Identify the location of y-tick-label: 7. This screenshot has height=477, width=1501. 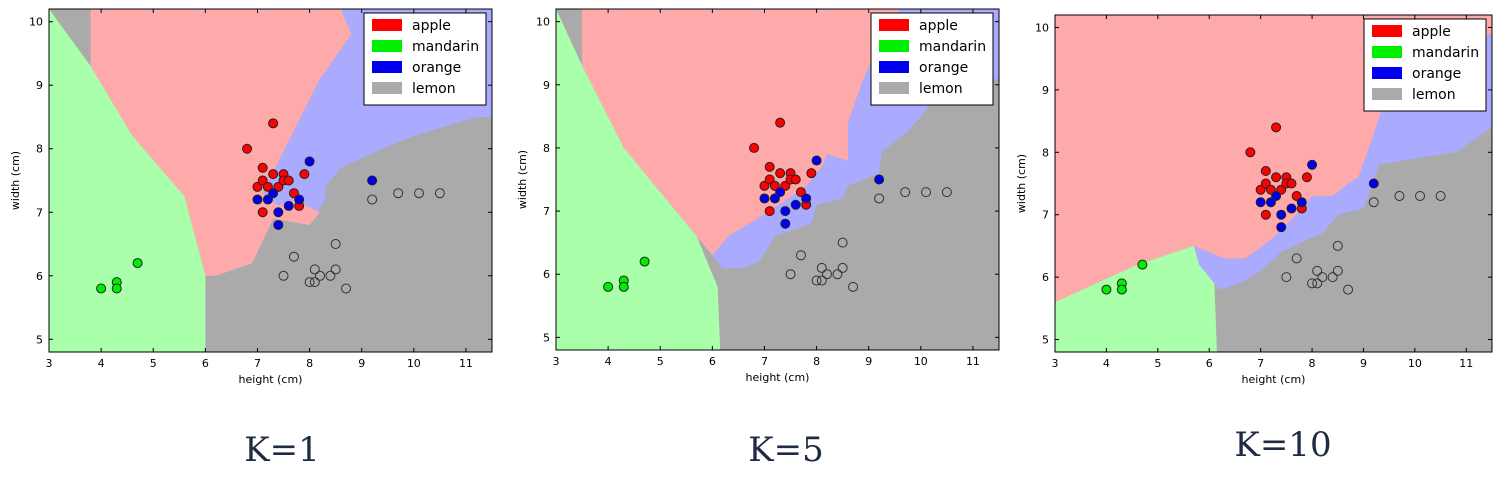
(546, 211).